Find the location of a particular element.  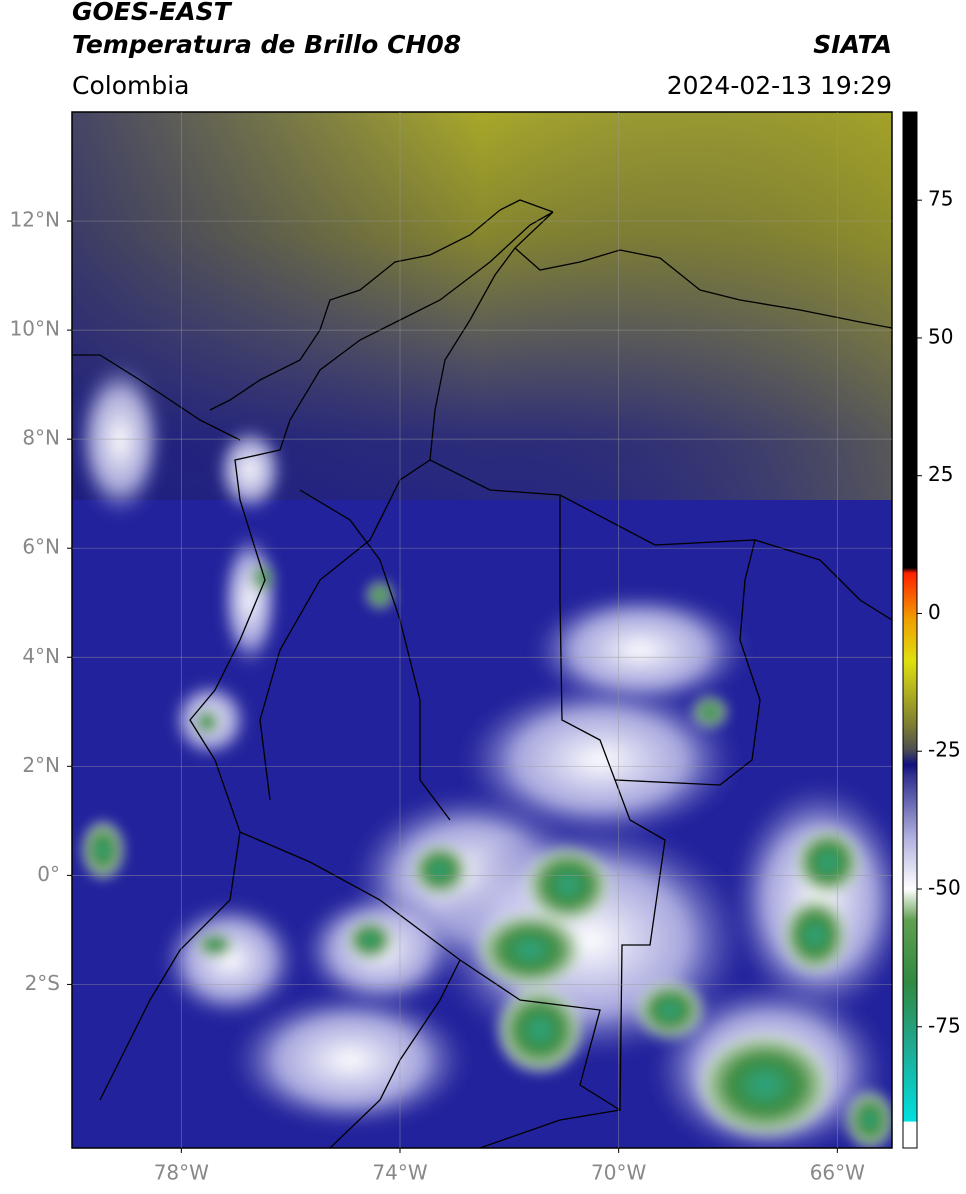

lon-label: 66°W is located at coordinates (837, 1173).